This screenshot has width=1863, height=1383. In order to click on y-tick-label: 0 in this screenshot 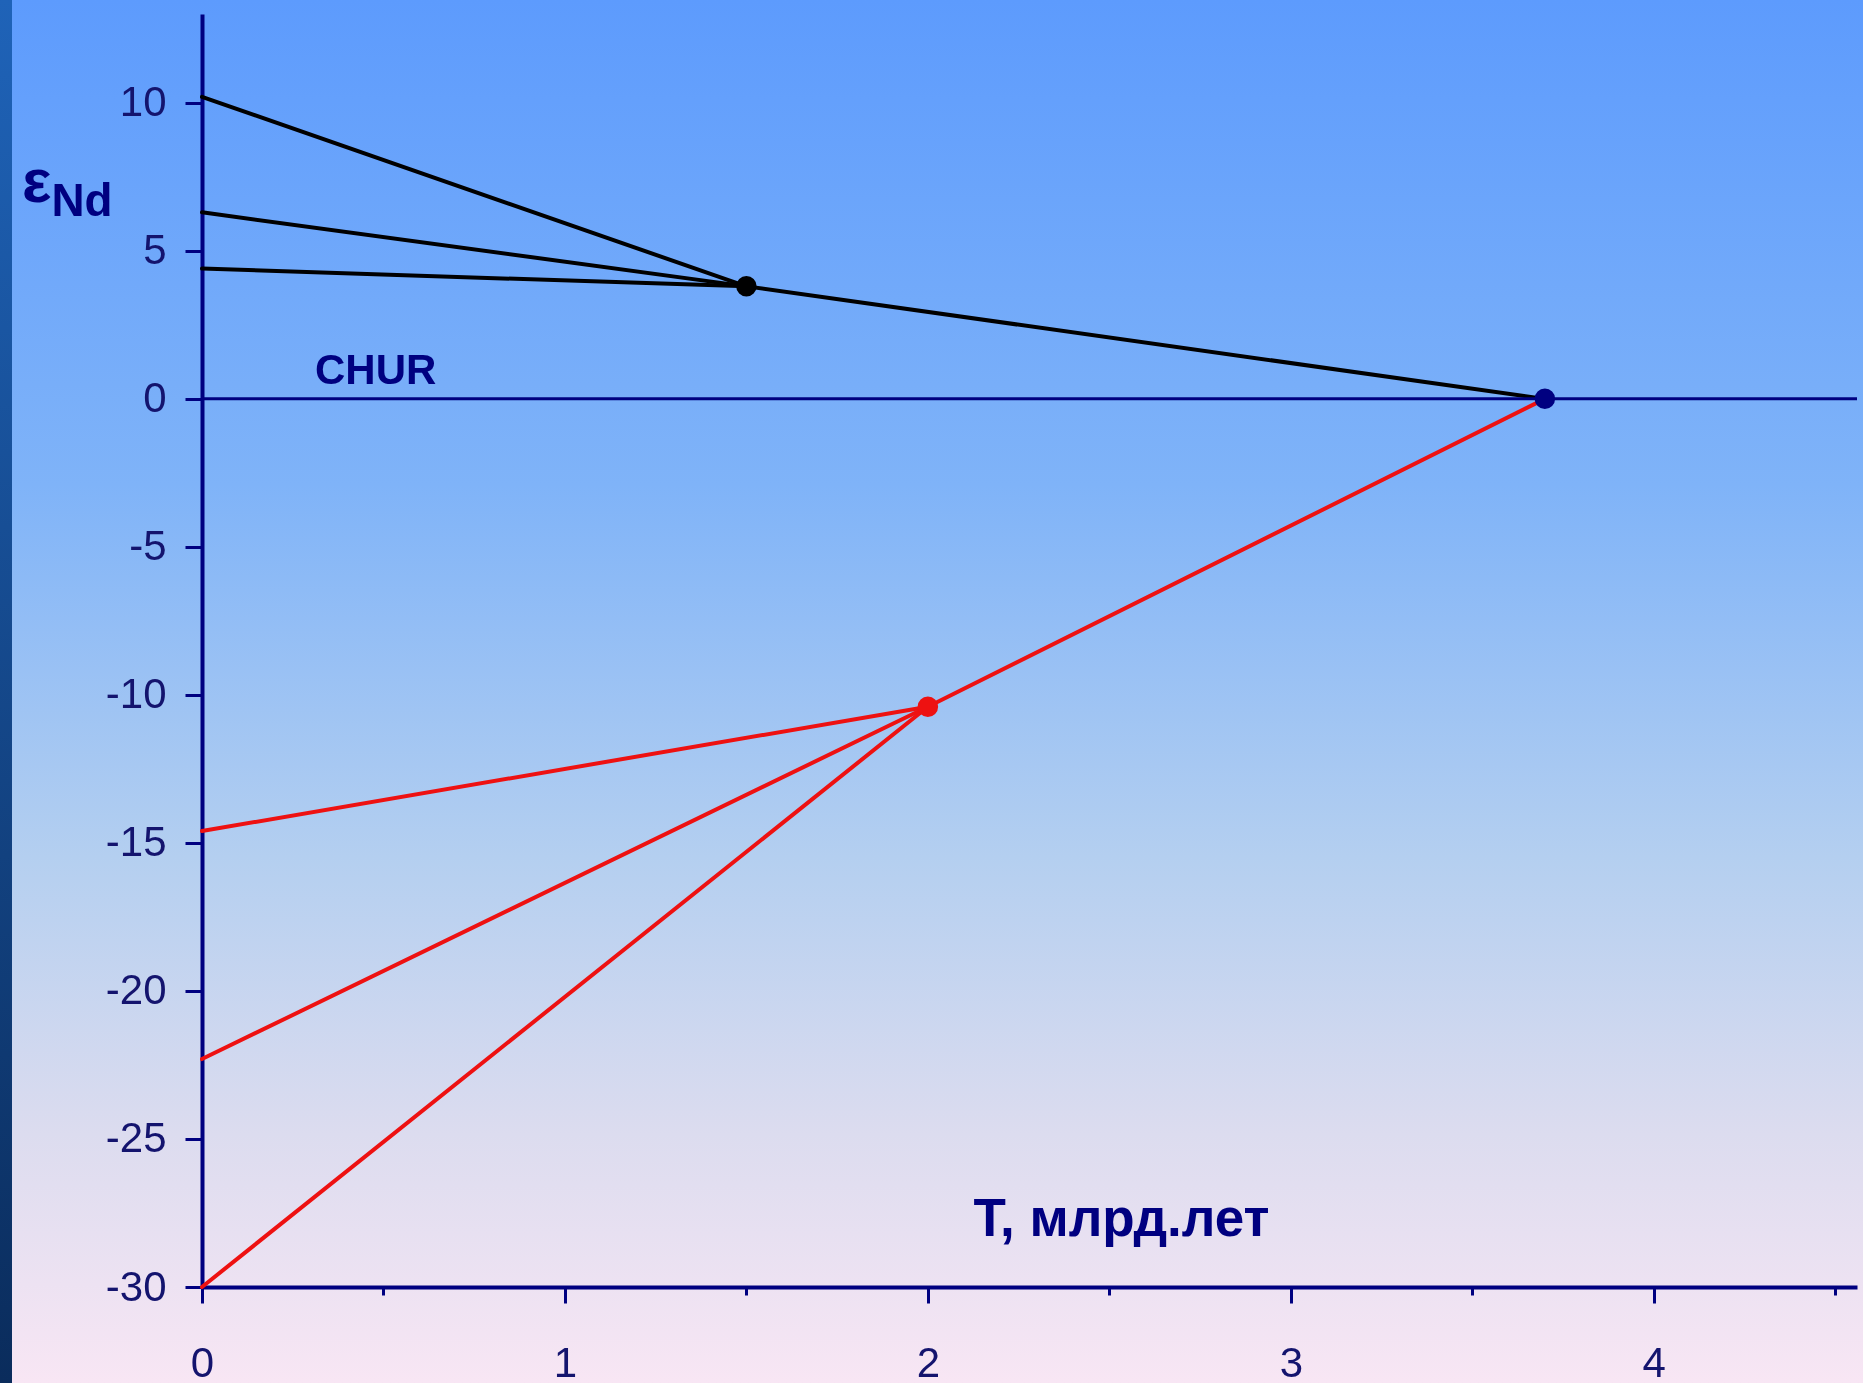, I will do `click(155, 398)`.